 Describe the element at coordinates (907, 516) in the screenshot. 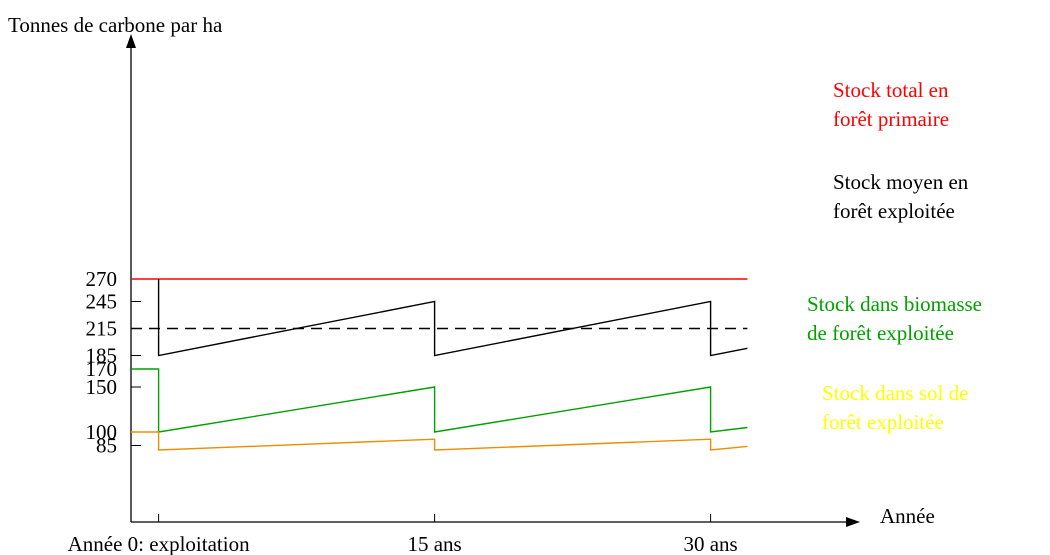

I see `x-axis-label: Année` at that location.